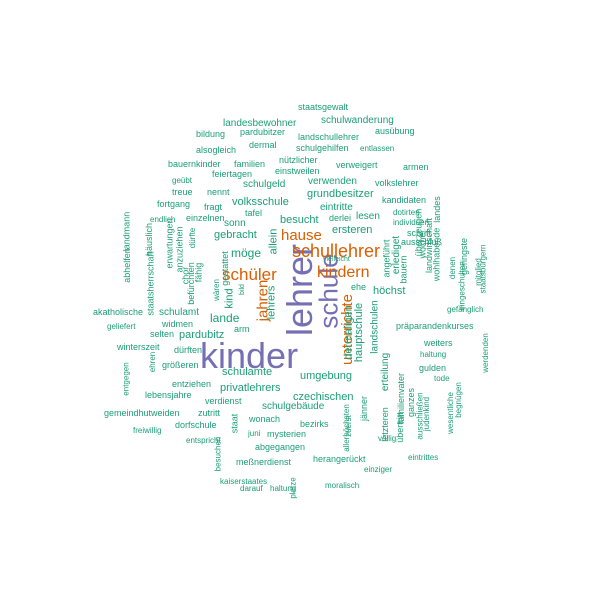 The height and width of the screenshot is (600, 600). Describe the element at coordinates (458, 400) in the screenshot. I see `word: begnügen` at that location.